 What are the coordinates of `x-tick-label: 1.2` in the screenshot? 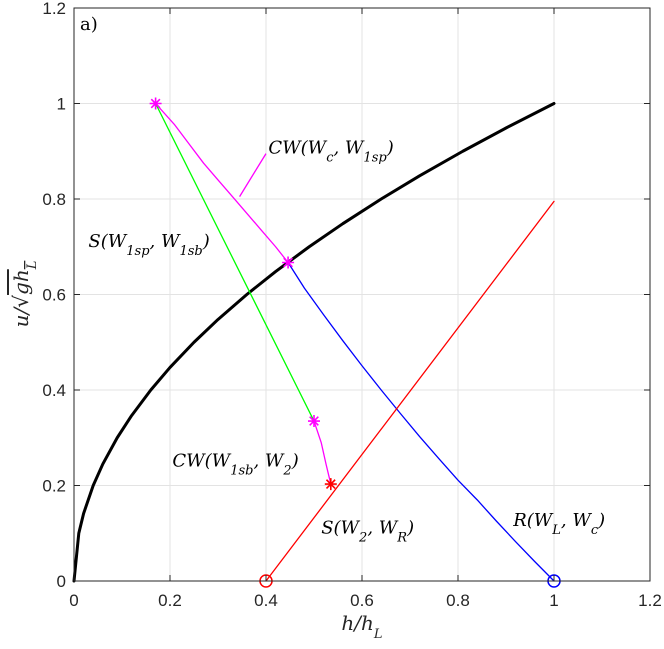 It's located at (650, 600).